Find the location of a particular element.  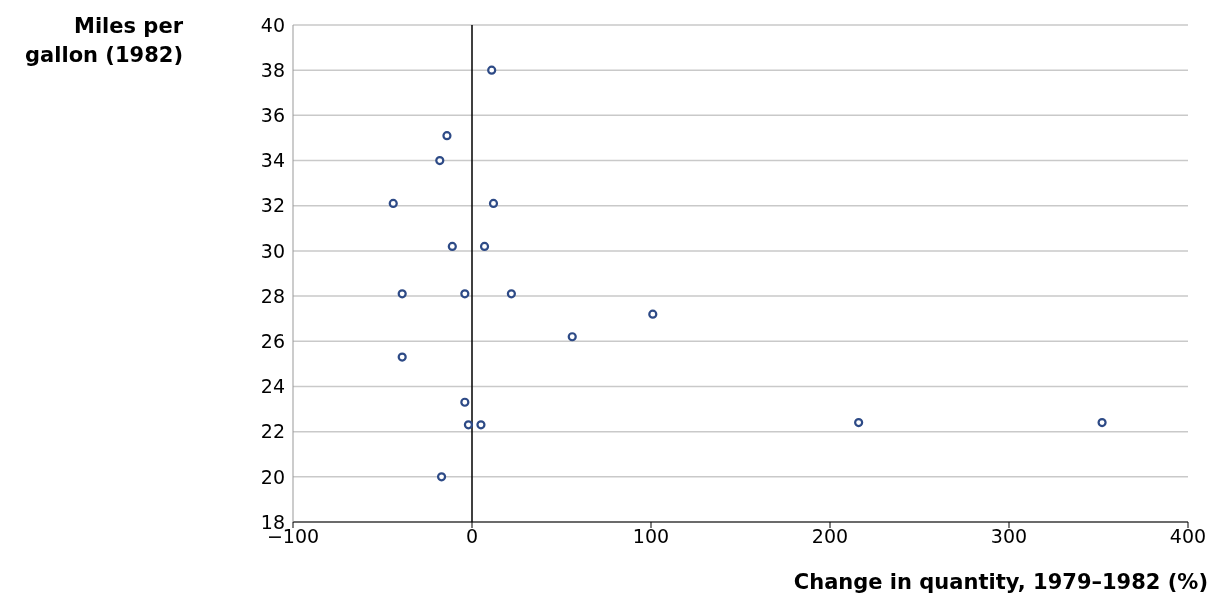

y-tick-label: 24 is located at coordinates (272, 386).